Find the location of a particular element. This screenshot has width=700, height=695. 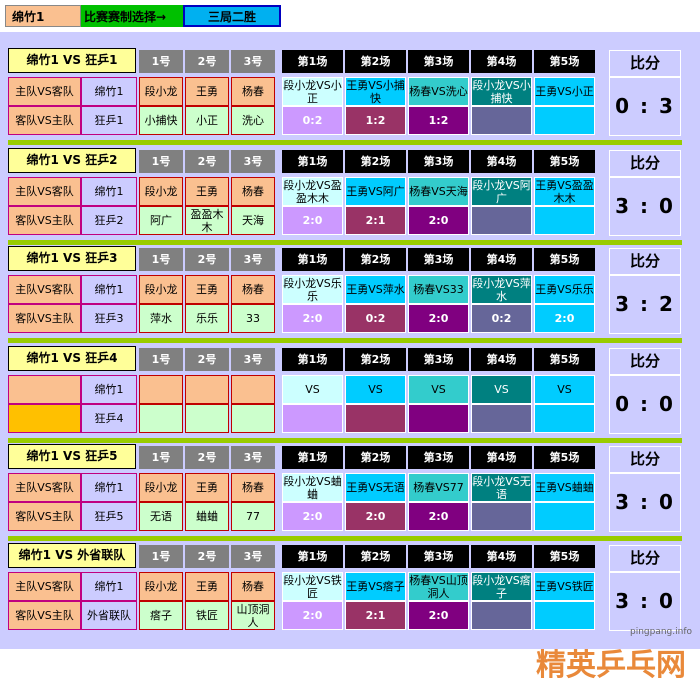

away-player: 小正 is located at coordinates (207, 120).